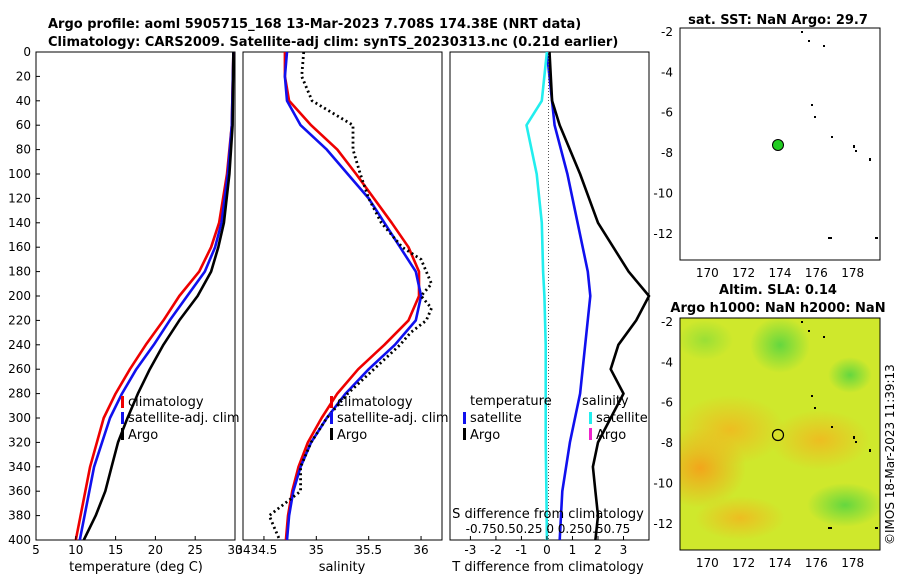 This screenshot has height=580, width=900. Describe the element at coordinates (23, 150) in the screenshot. I see `y-tick-label: 80` at that location.